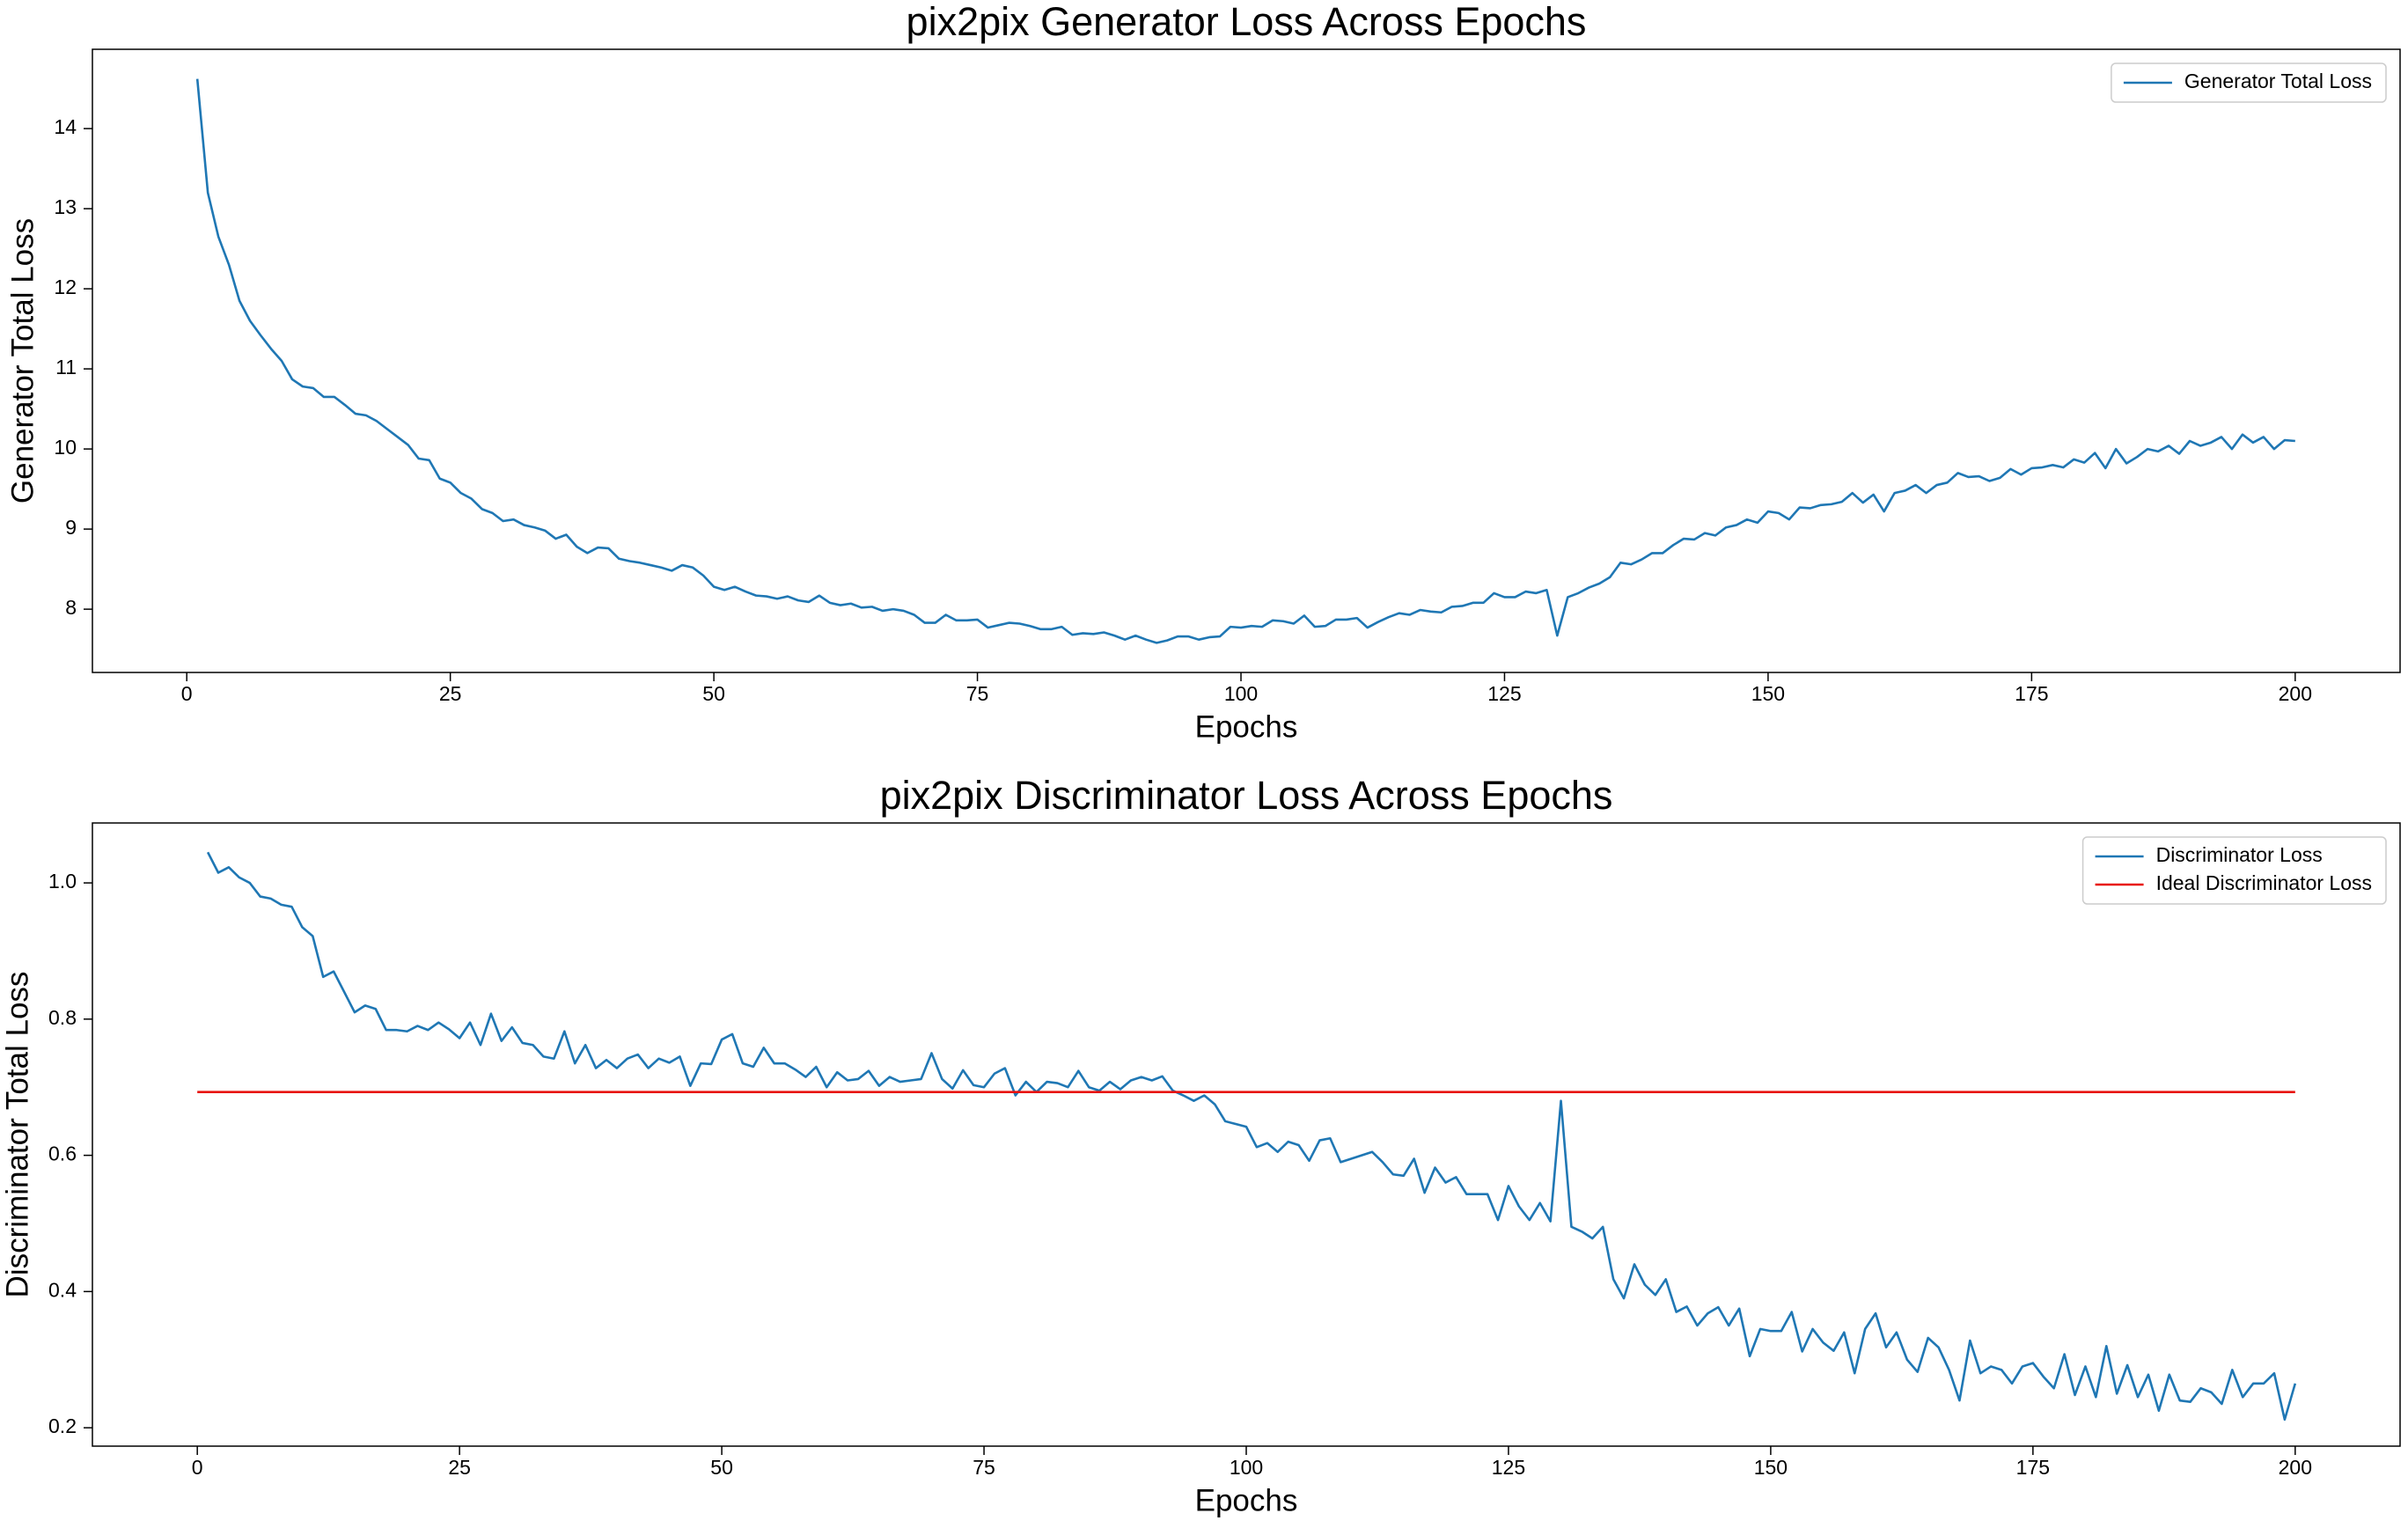 The width and height of the screenshot is (2408, 1528). I want to click on y-axis-label: Discriminator Total Loss, so click(17, 1135).